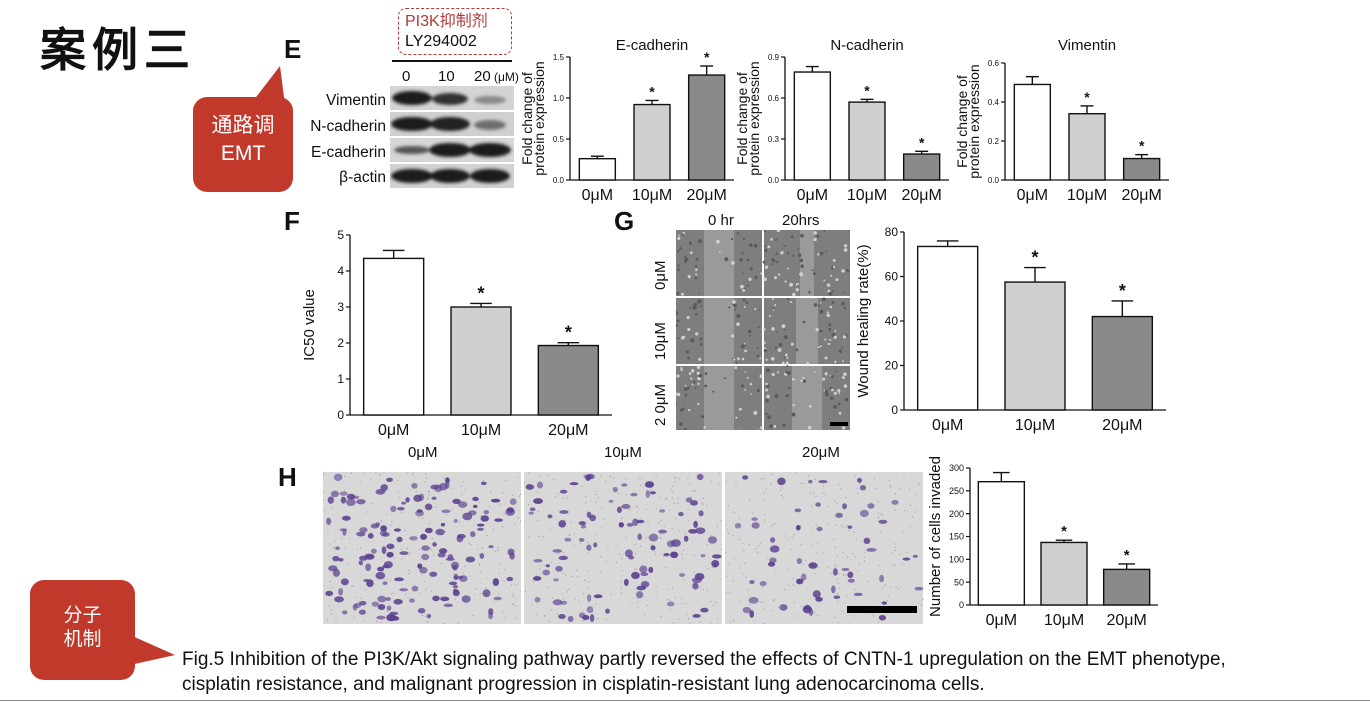 The image size is (1370, 706). I want to click on wound-row-0: 0μM, so click(660, 275).